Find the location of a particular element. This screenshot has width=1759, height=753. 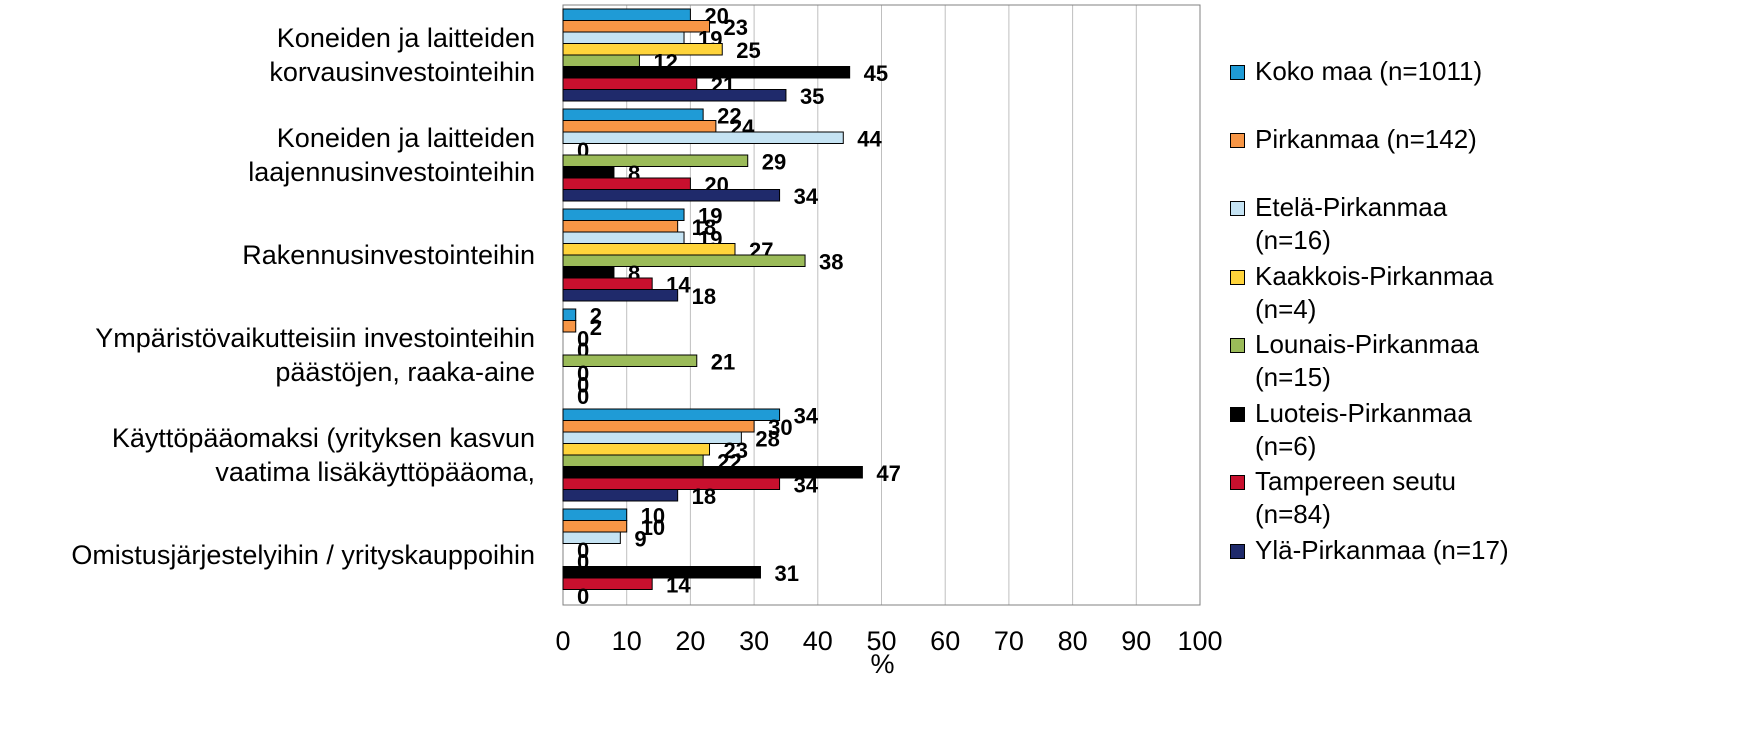

x-tick-label: 60 is located at coordinates (945, 641).